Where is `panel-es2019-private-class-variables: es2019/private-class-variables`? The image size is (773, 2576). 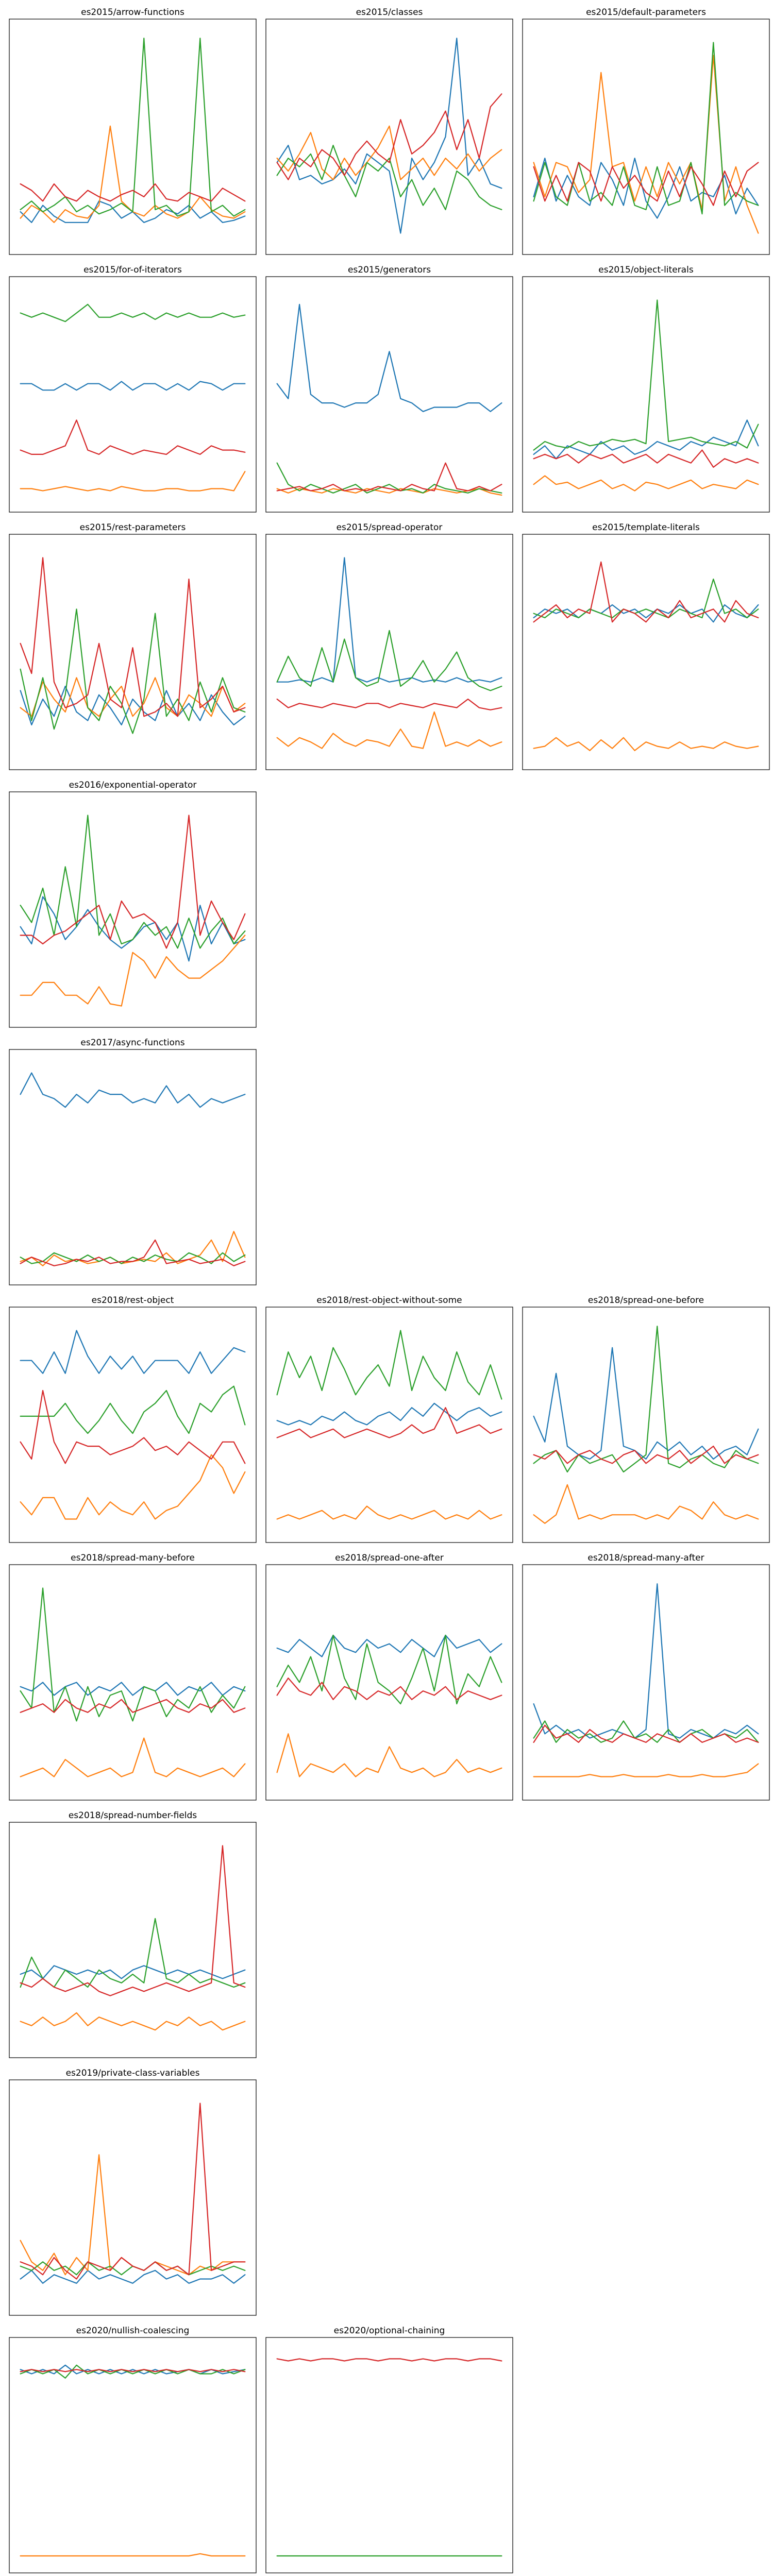
panel-es2019-private-class-variables: es2019/private-class-variables is located at coordinates (133, 2192).